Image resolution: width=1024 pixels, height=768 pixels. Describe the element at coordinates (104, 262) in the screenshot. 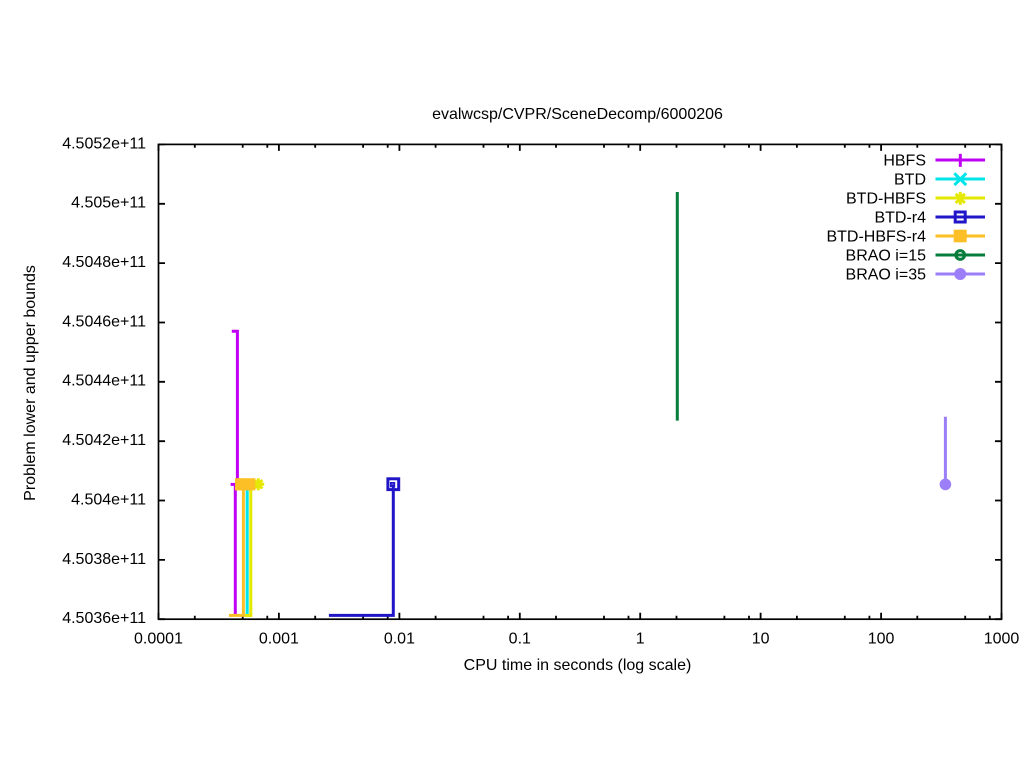

I see `svg-text: 4.5048e+11` at that location.